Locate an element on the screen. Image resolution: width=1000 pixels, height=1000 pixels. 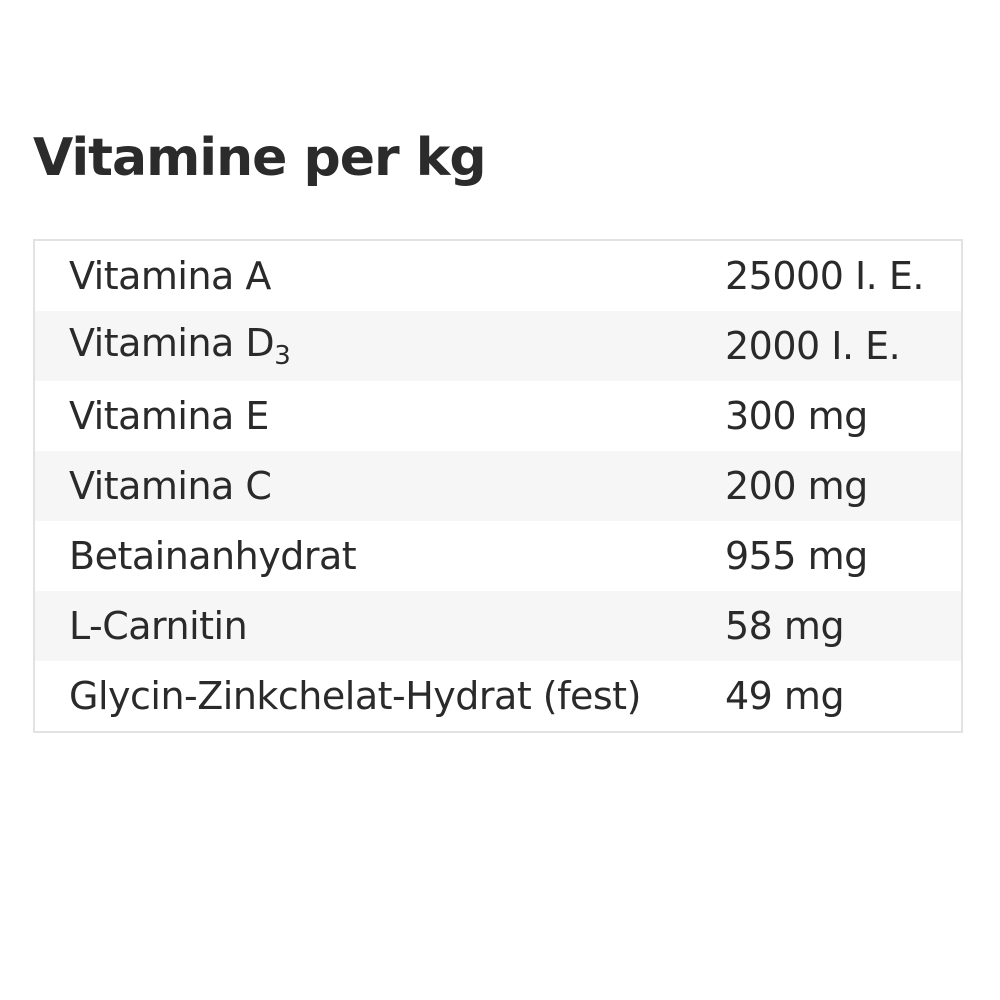
nutrient-value: 2000 I. E. is located at coordinates (813, 346).